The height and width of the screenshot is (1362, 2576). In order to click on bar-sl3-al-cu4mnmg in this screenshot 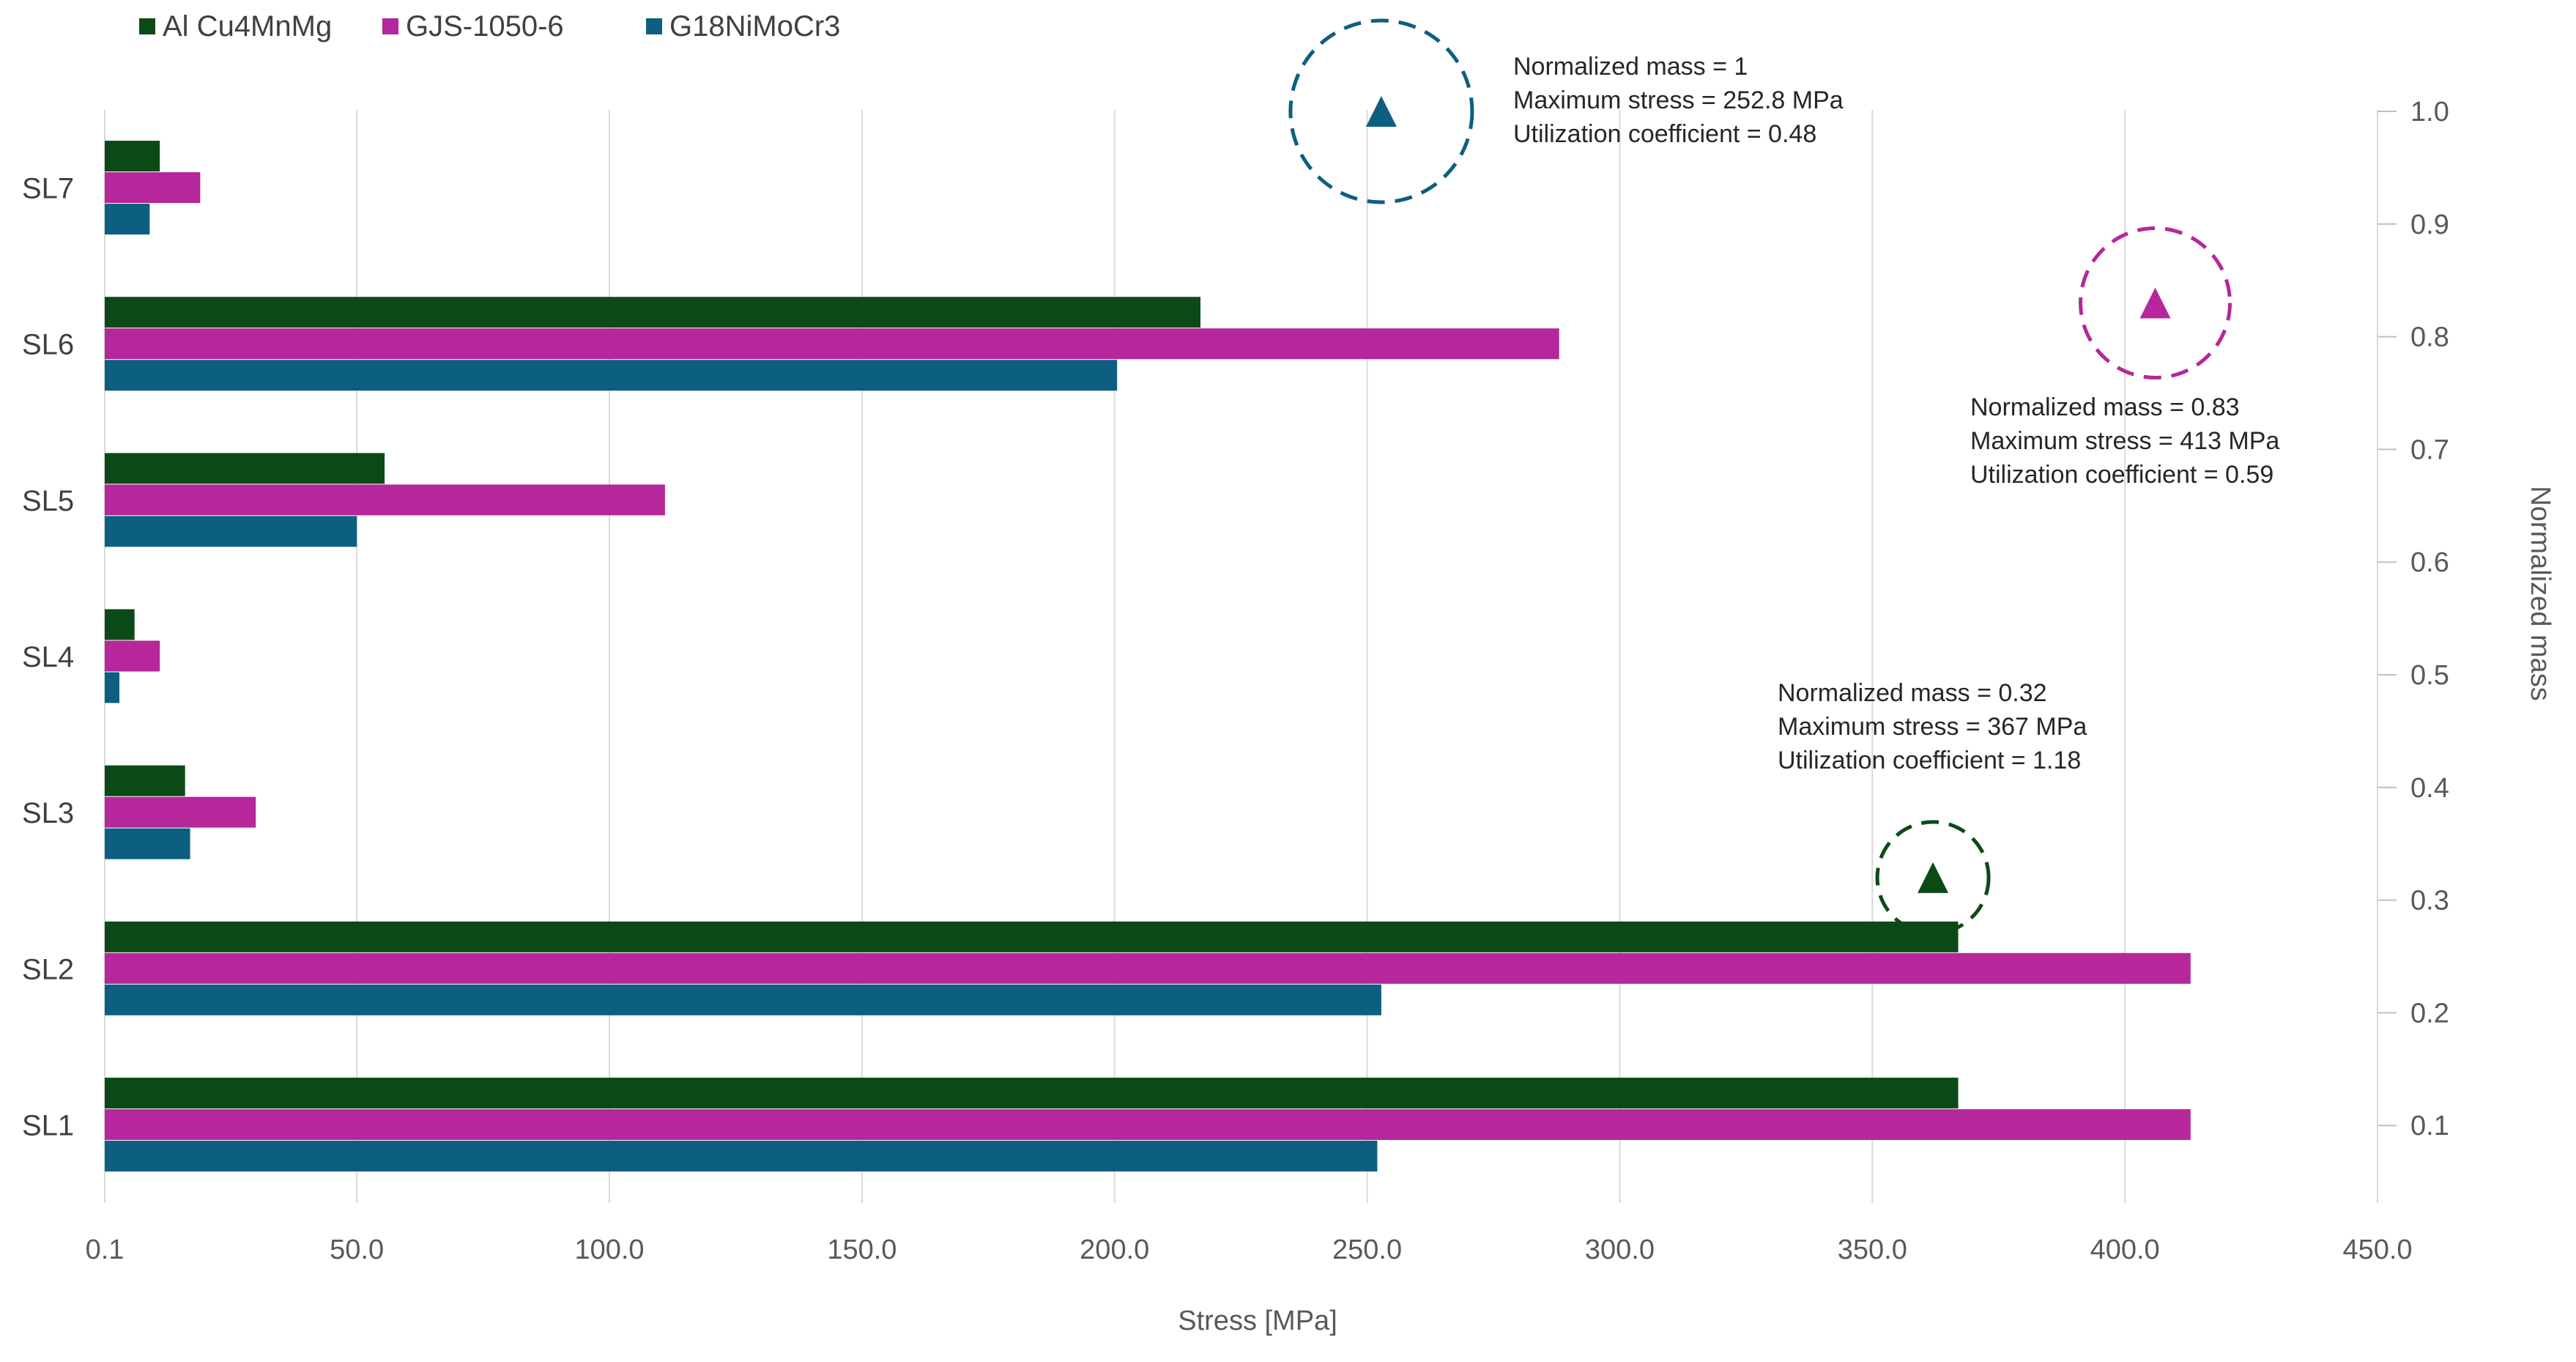, I will do `click(145, 780)`.